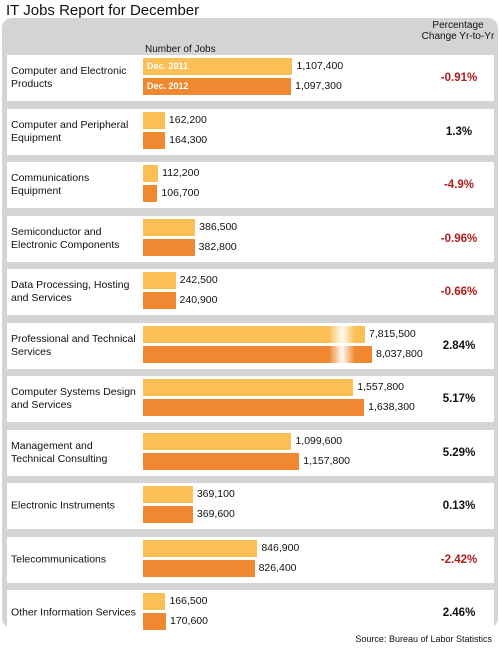  What do you see at coordinates (459, 399) in the screenshot?
I see `pct-change-value: 5.17%` at bounding box center [459, 399].